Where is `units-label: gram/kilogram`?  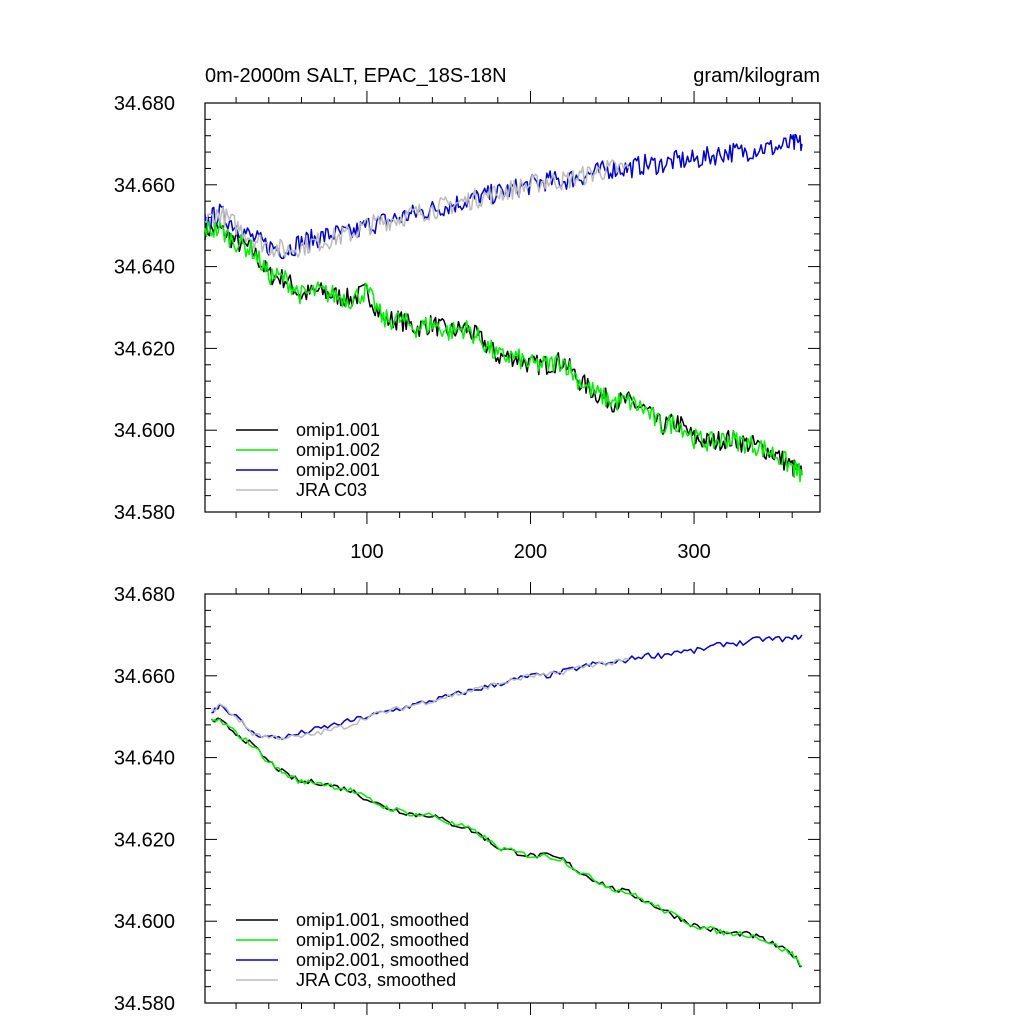
units-label: gram/kilogram is located at coordinates (756, 76).